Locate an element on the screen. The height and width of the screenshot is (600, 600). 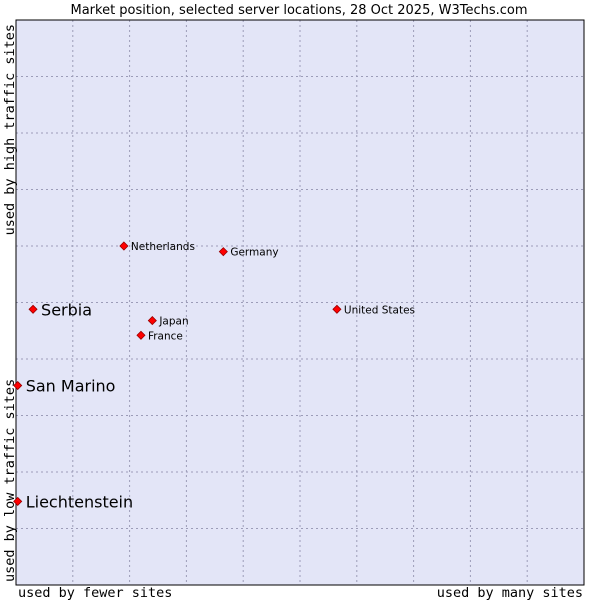
point-germany is located at coordinates (223, 252).